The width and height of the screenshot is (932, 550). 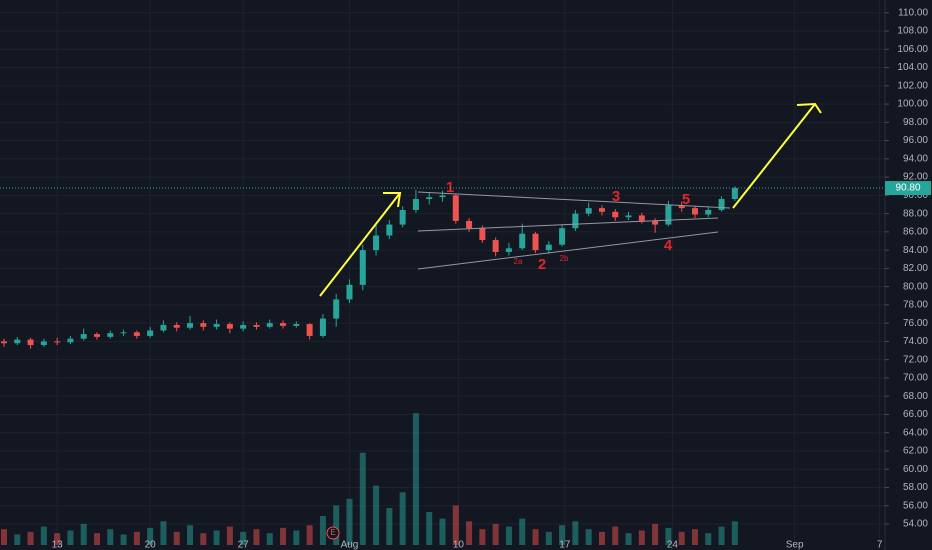 I want to click on y-tick-label: 74.00, so click(x=915, y=341).